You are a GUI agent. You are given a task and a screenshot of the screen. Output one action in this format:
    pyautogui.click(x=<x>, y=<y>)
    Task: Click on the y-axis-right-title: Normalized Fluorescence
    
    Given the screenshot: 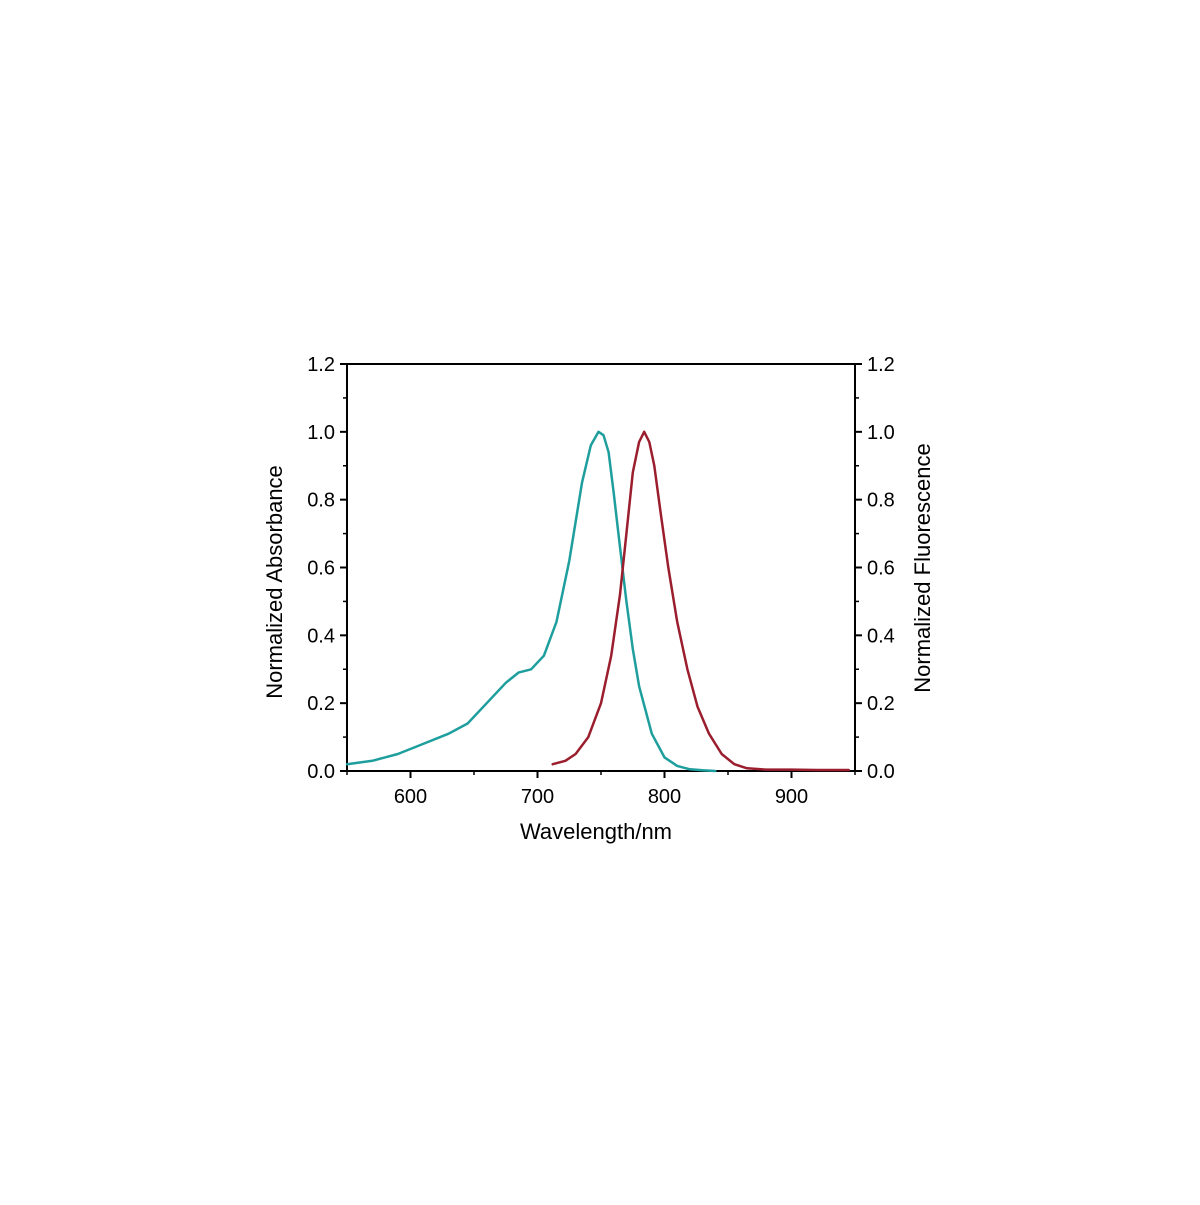 What is the action you would take?
    pyautogui.click(x=922, y=567)
    